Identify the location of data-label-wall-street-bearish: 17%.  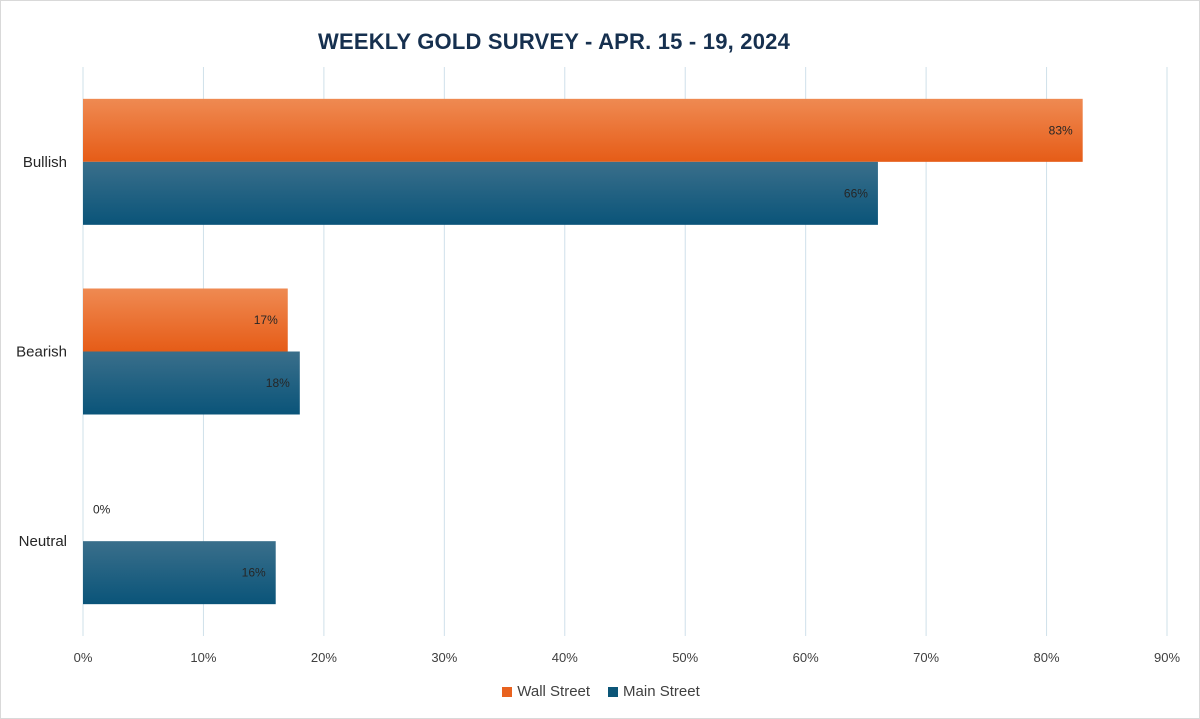
(266, 320).